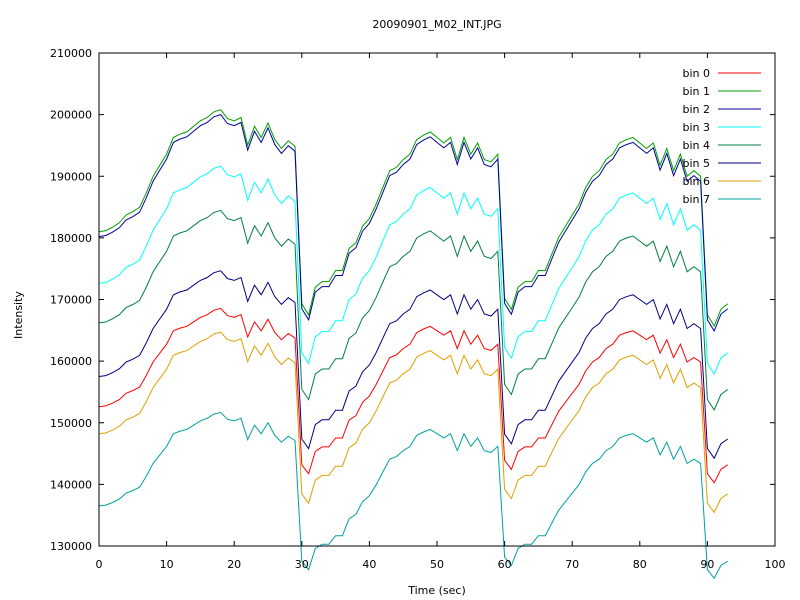 This screenshot has width=800, height=600. I want to click on chart-title: 20090901_M02_INT.JPG, so click(436, 24).